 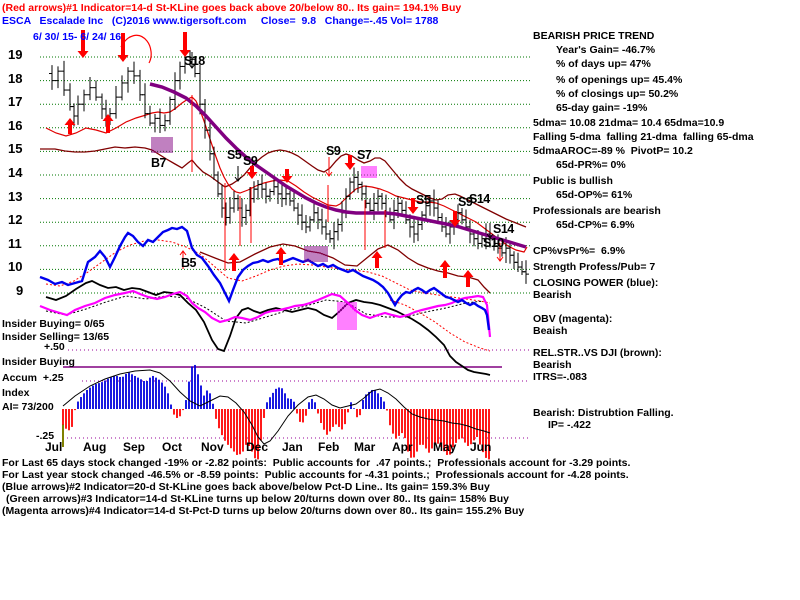 What do you see at coordinates (573, 181) in the screenshot?
I see `stats-line: Public is bullish` at bounding box center [573, 181].